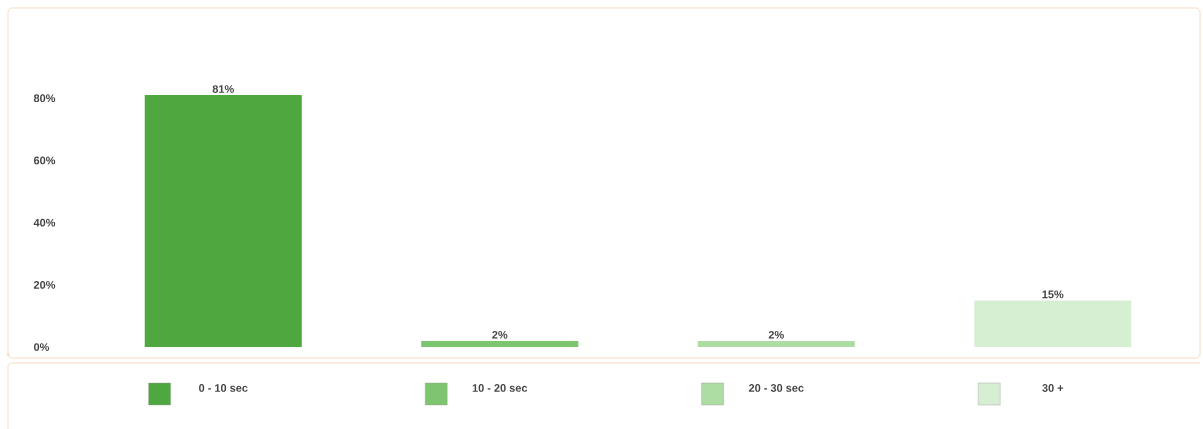 This screenshot has width=1203, height=429. Describe the element at coordinates (44, 284) in the screenshot. I see `y-tick-label: 20%` at that location.